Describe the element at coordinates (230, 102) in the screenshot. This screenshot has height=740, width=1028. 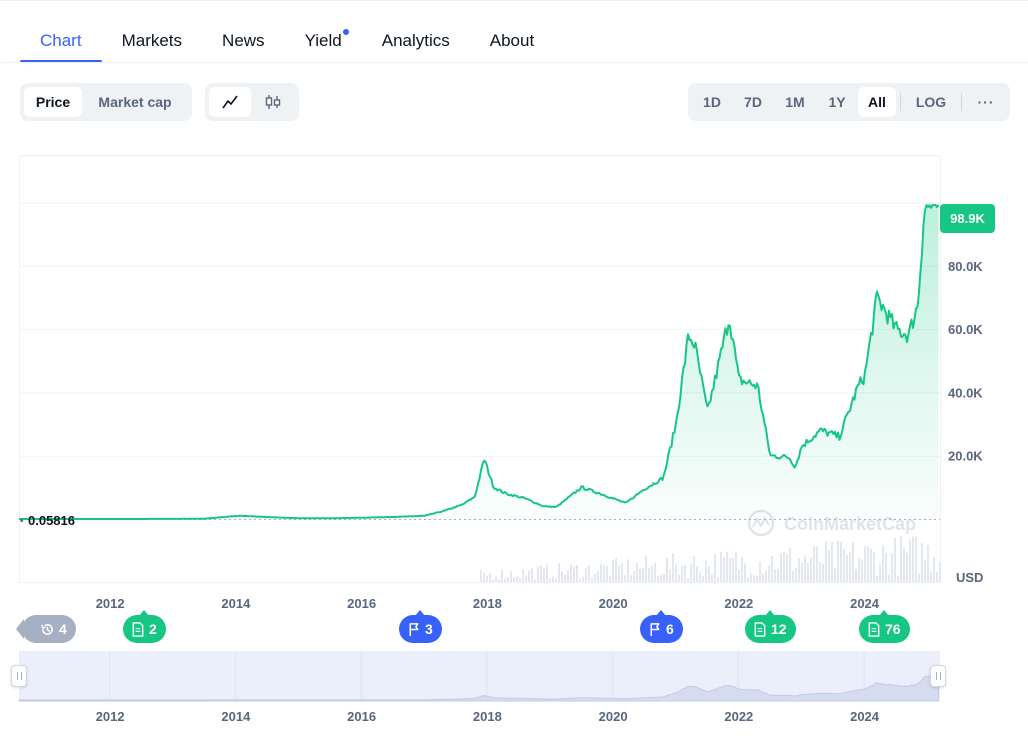
I see `line-chart-button` at that location.